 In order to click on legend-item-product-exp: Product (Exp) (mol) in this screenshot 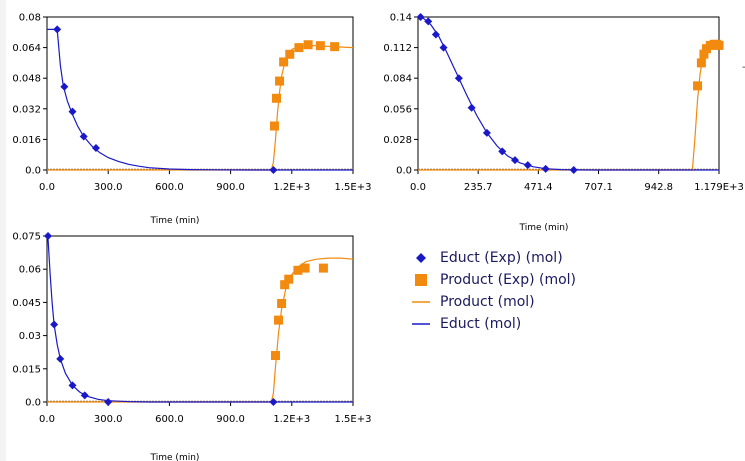, I will do `click(493, 280)`.